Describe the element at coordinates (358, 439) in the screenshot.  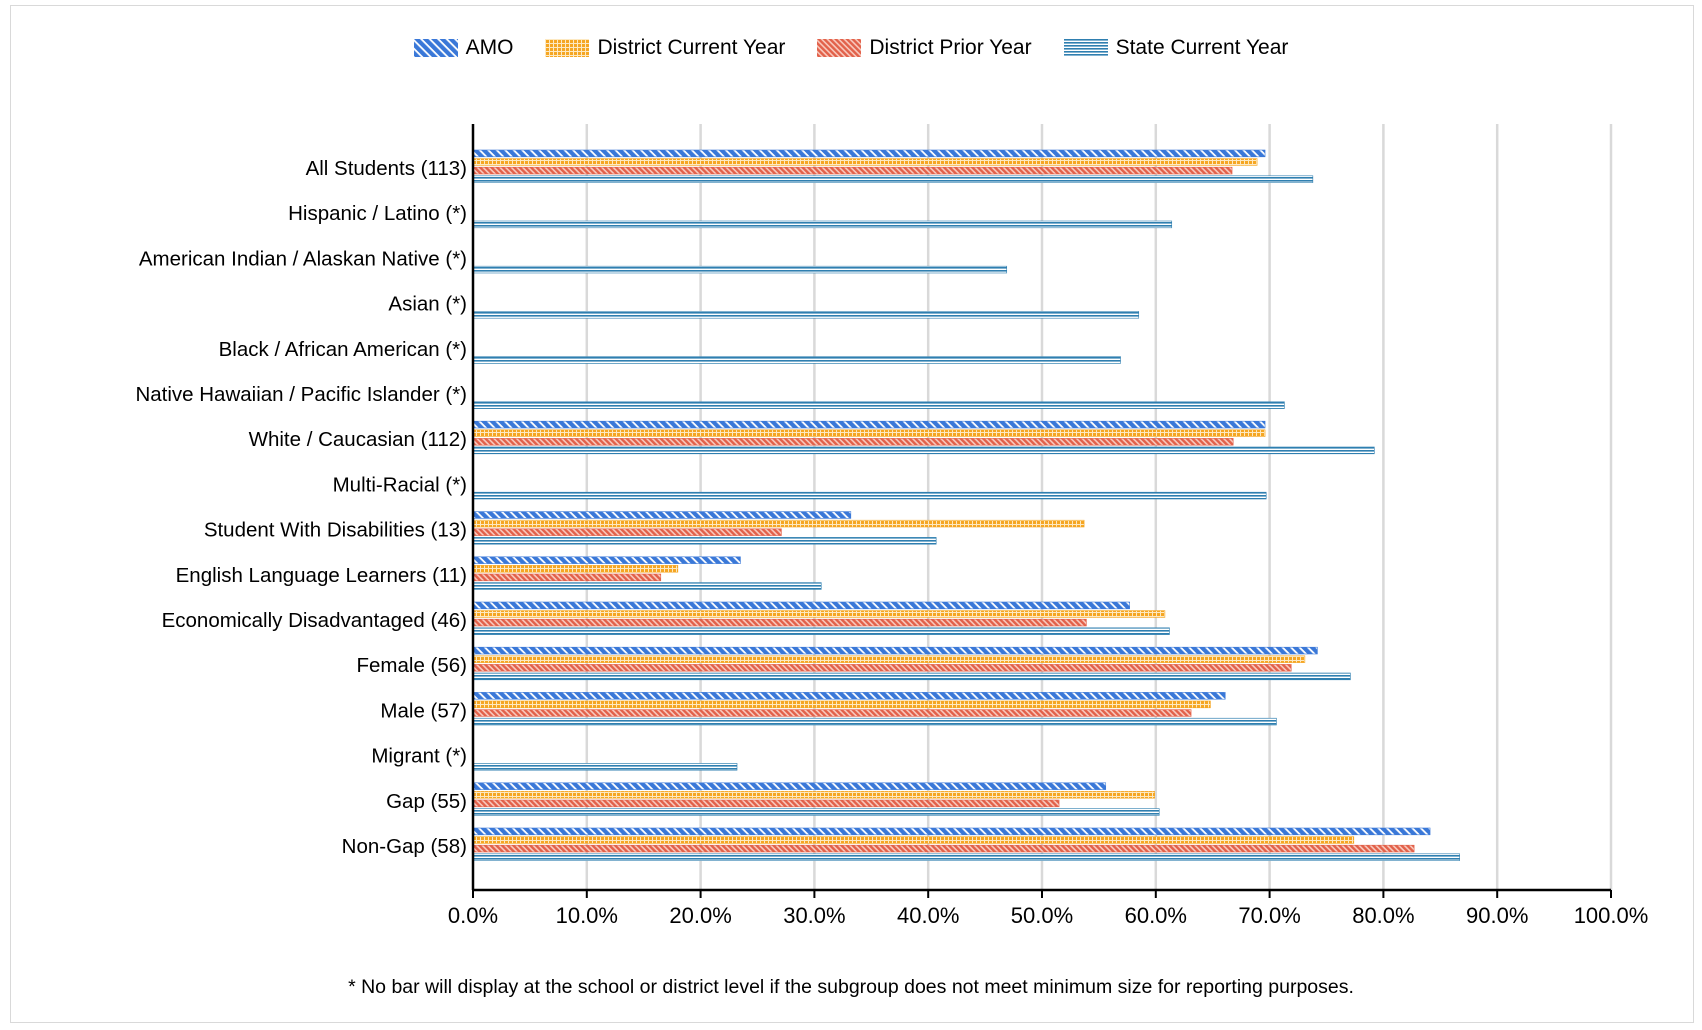
I see `category-label: White / Caucasian (112)` at that location.